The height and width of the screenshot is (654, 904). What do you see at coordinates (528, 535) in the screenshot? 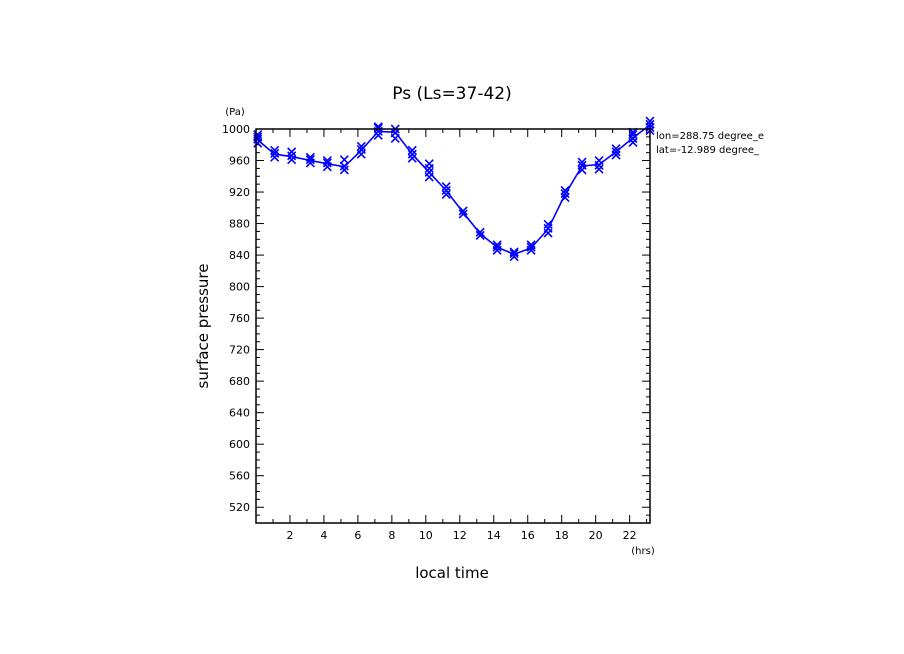
I see `x-tick-label: 16` at bounding box center [528, 535].